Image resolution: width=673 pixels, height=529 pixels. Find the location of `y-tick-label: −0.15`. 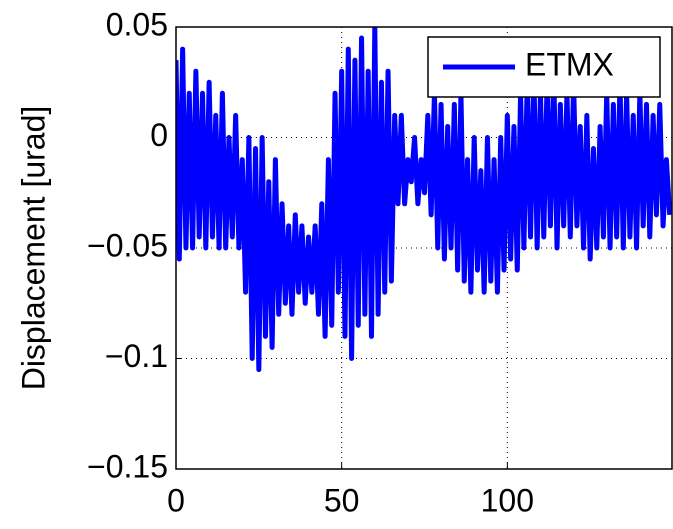

y-tick-label: −0.15 is located at coordinates (127, 466).